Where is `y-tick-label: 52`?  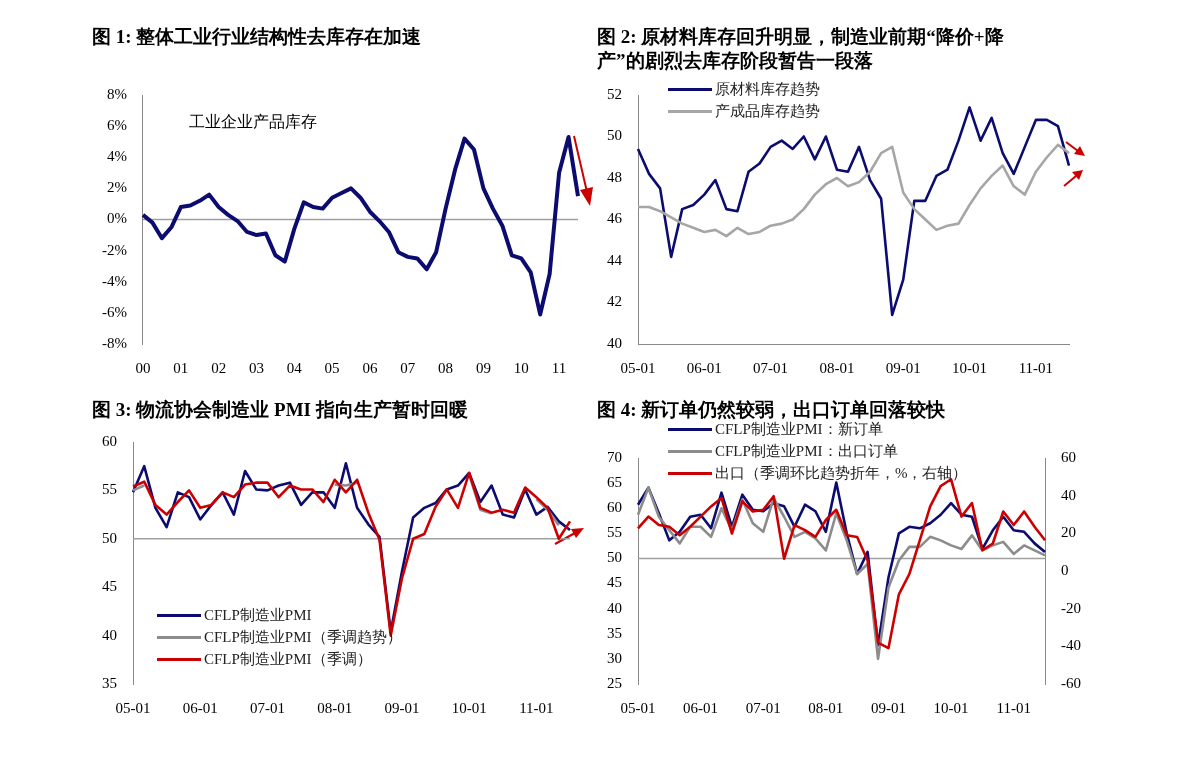 y-tick-label: 52 is located at coordinates (614, 93).